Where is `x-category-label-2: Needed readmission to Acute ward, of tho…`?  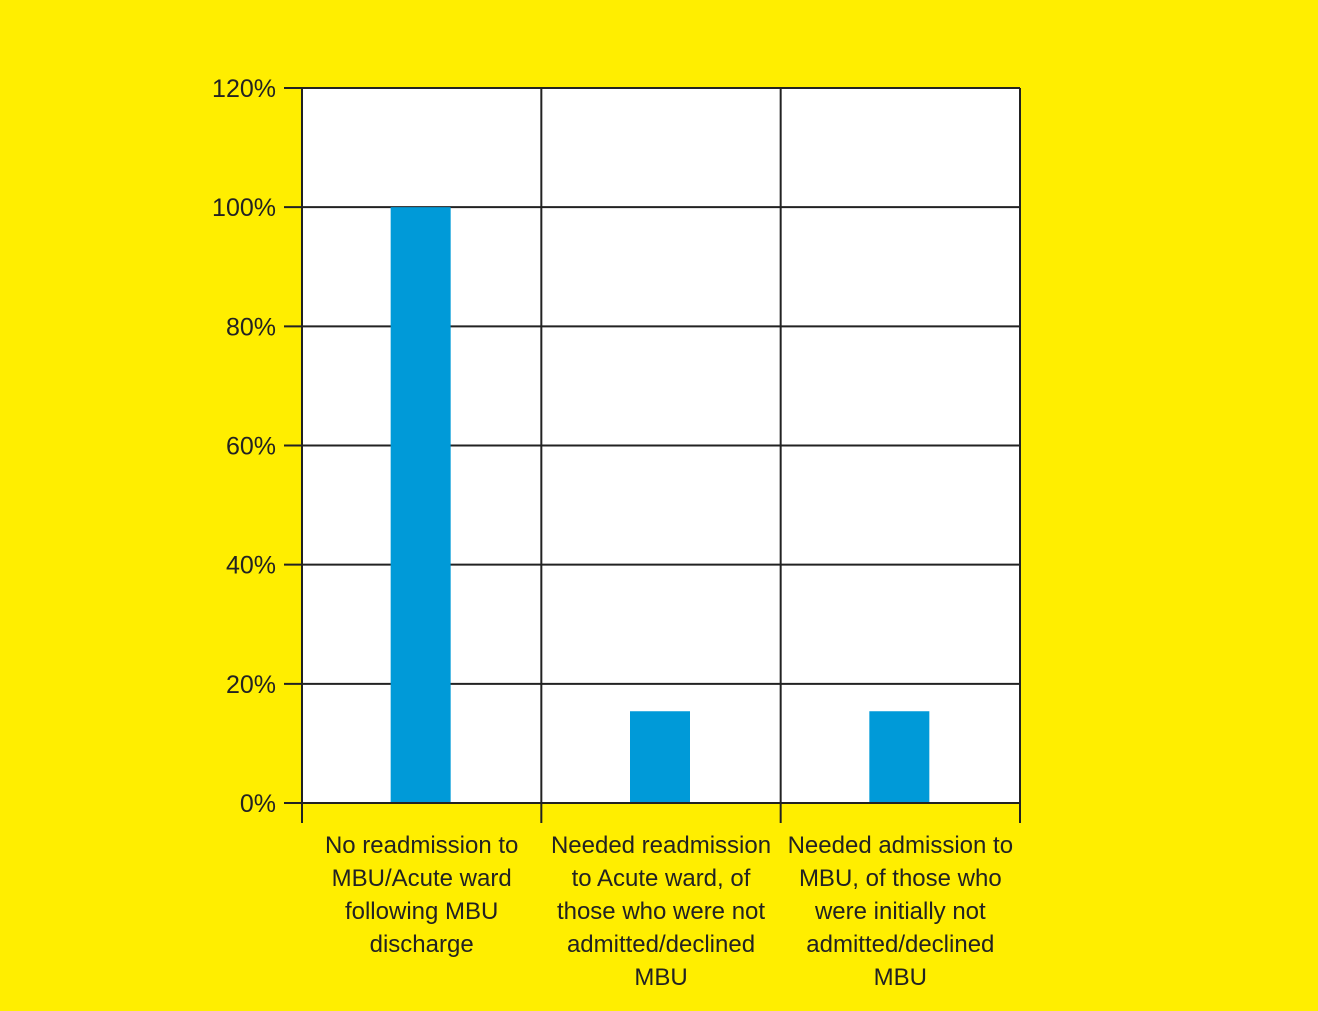 x-category-label-2: Needed readmission to Acute ward, of tho… is located at coordinates (661, 911).